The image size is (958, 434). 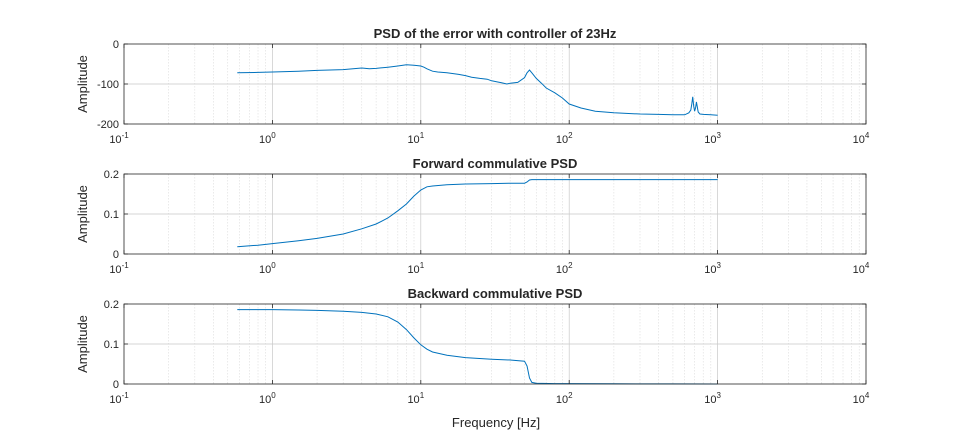 I want to click on y-tick-label: -200, so click(x=108, y=125).